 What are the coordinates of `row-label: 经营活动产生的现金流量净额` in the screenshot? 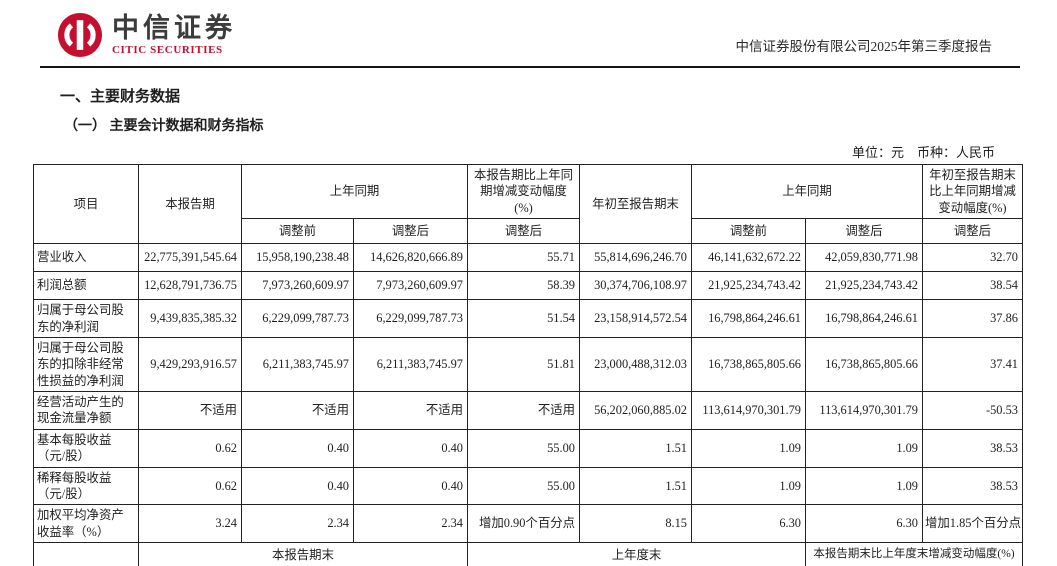 It's located at (86, 410).